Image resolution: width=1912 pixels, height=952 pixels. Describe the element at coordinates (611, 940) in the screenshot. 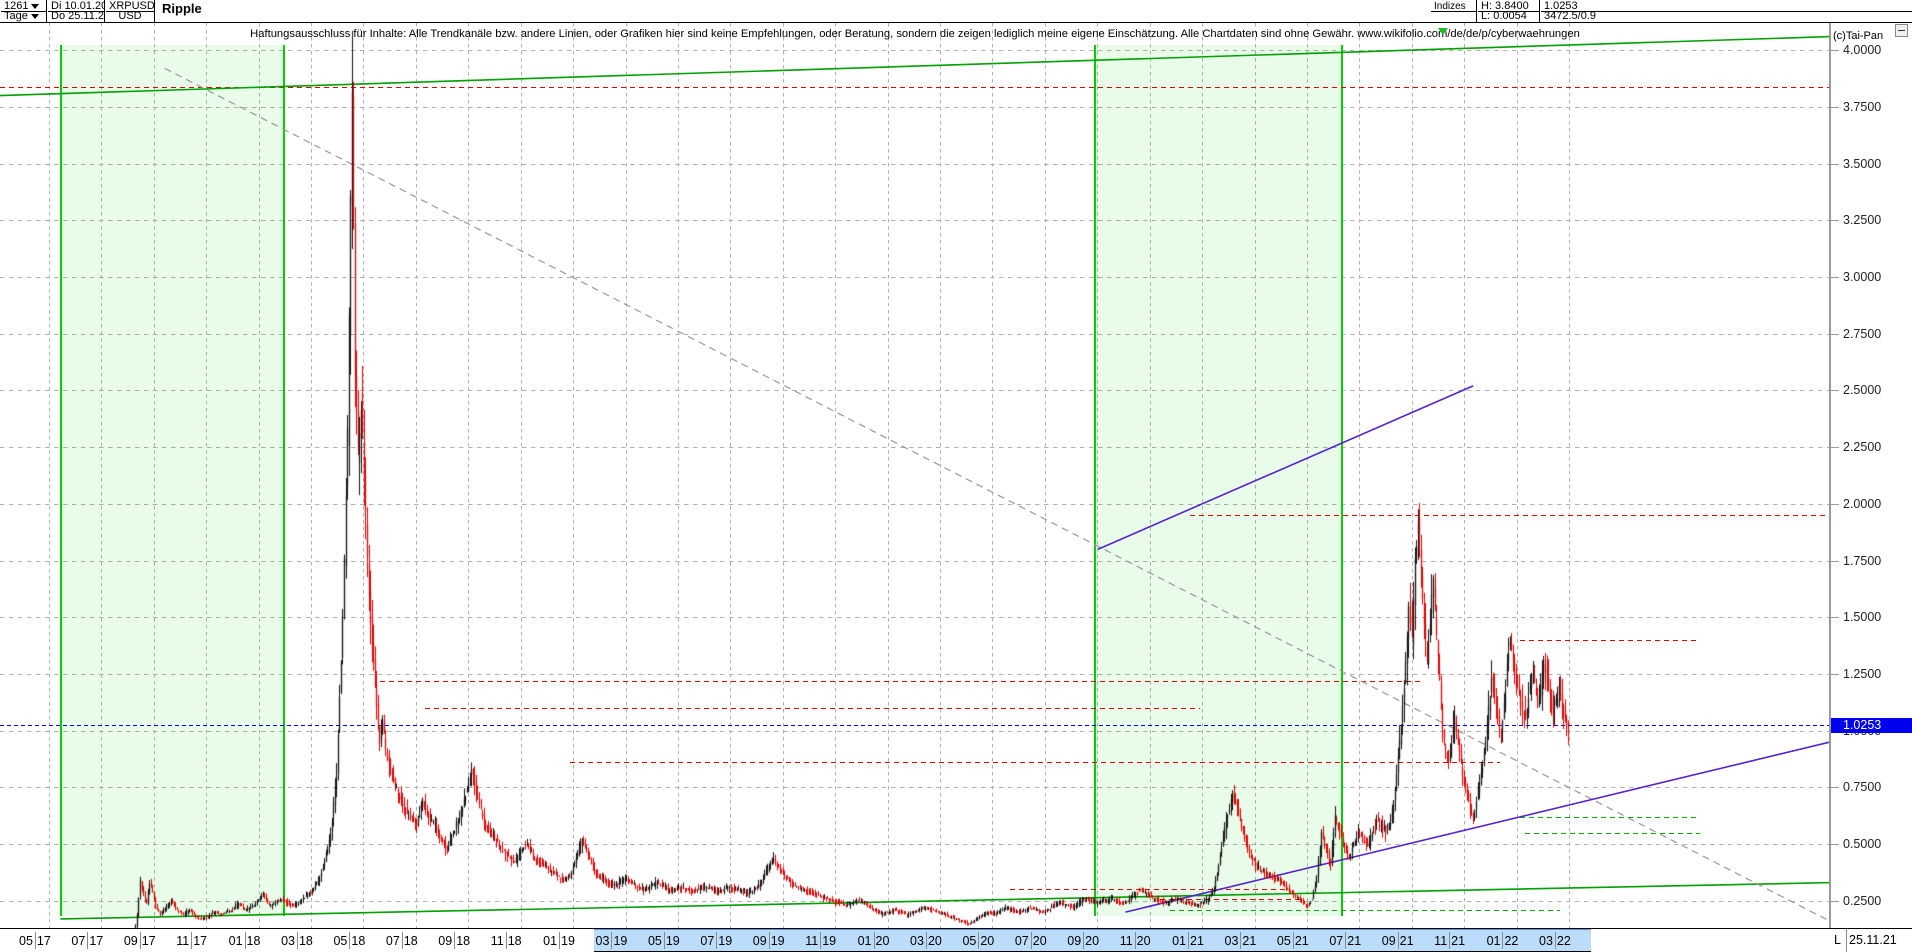

I see `date-tick: 03 19` at that location.